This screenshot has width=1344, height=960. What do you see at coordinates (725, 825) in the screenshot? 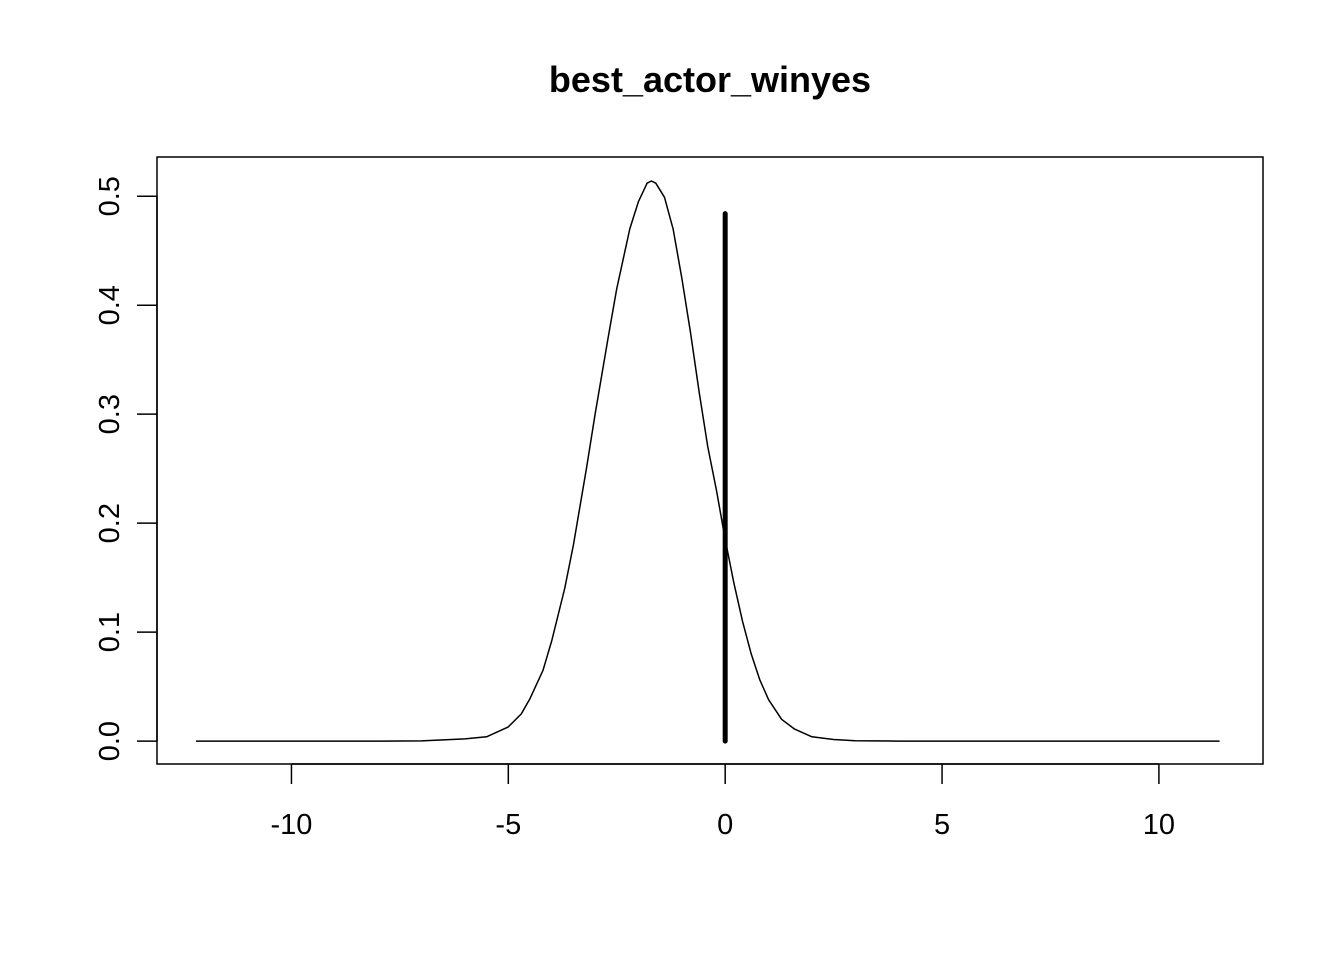
I see `x-tick-label: 0` at bounding box center [725, 825].